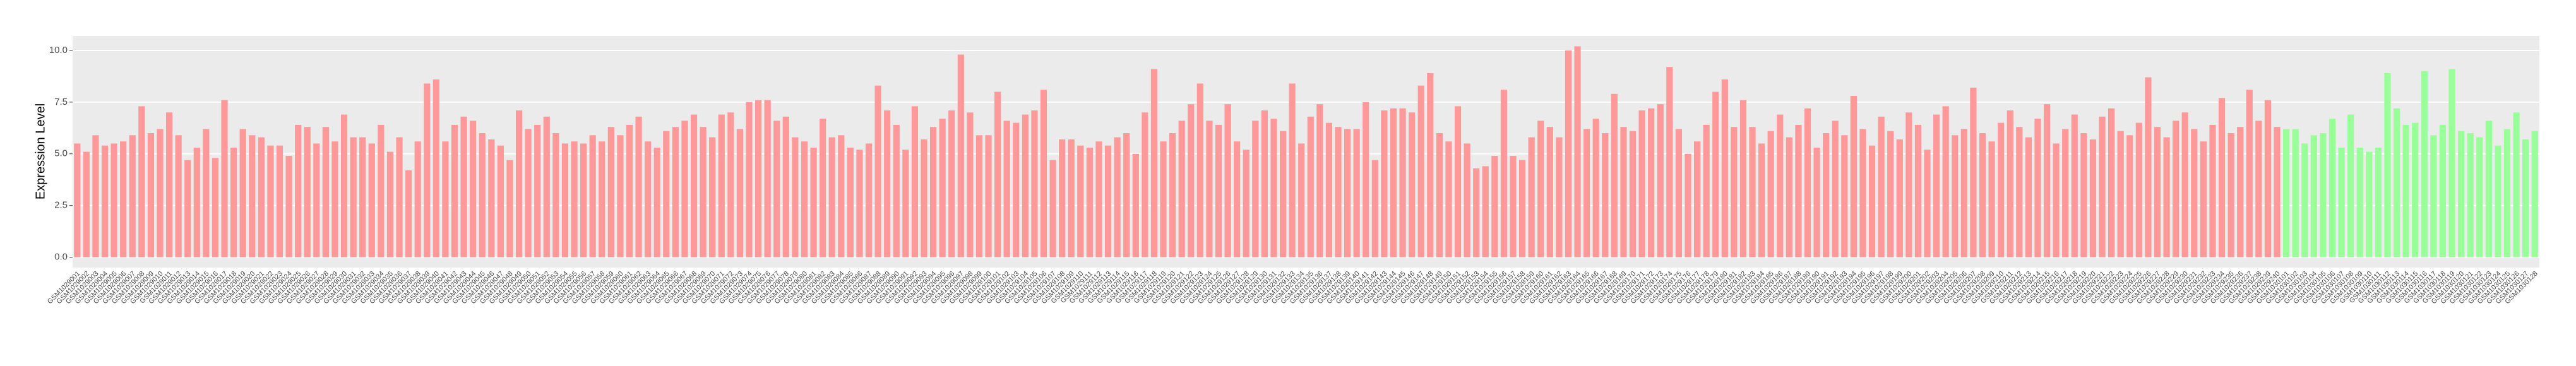 This screenshot has width=2576, height=366. I want to click on y-tick-label: 10.0, so click(58, 51).